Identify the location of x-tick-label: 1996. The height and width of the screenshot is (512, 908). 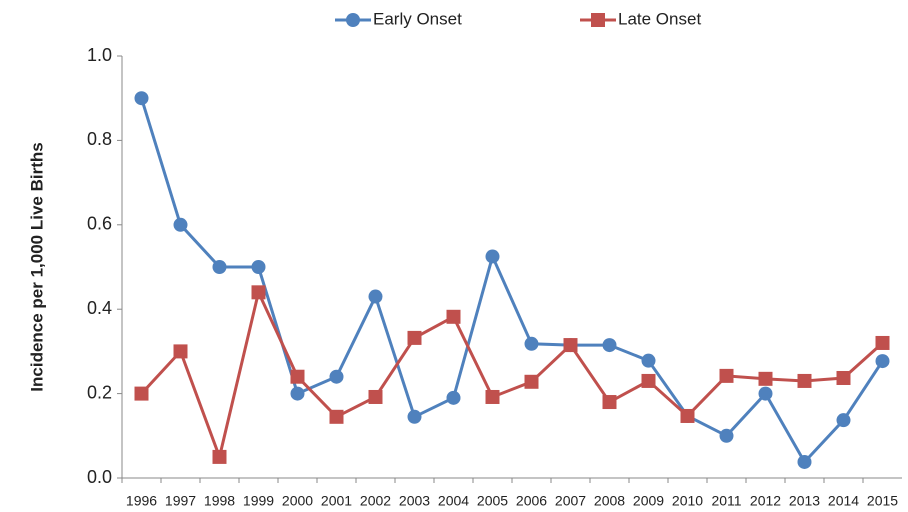
(141, 501).